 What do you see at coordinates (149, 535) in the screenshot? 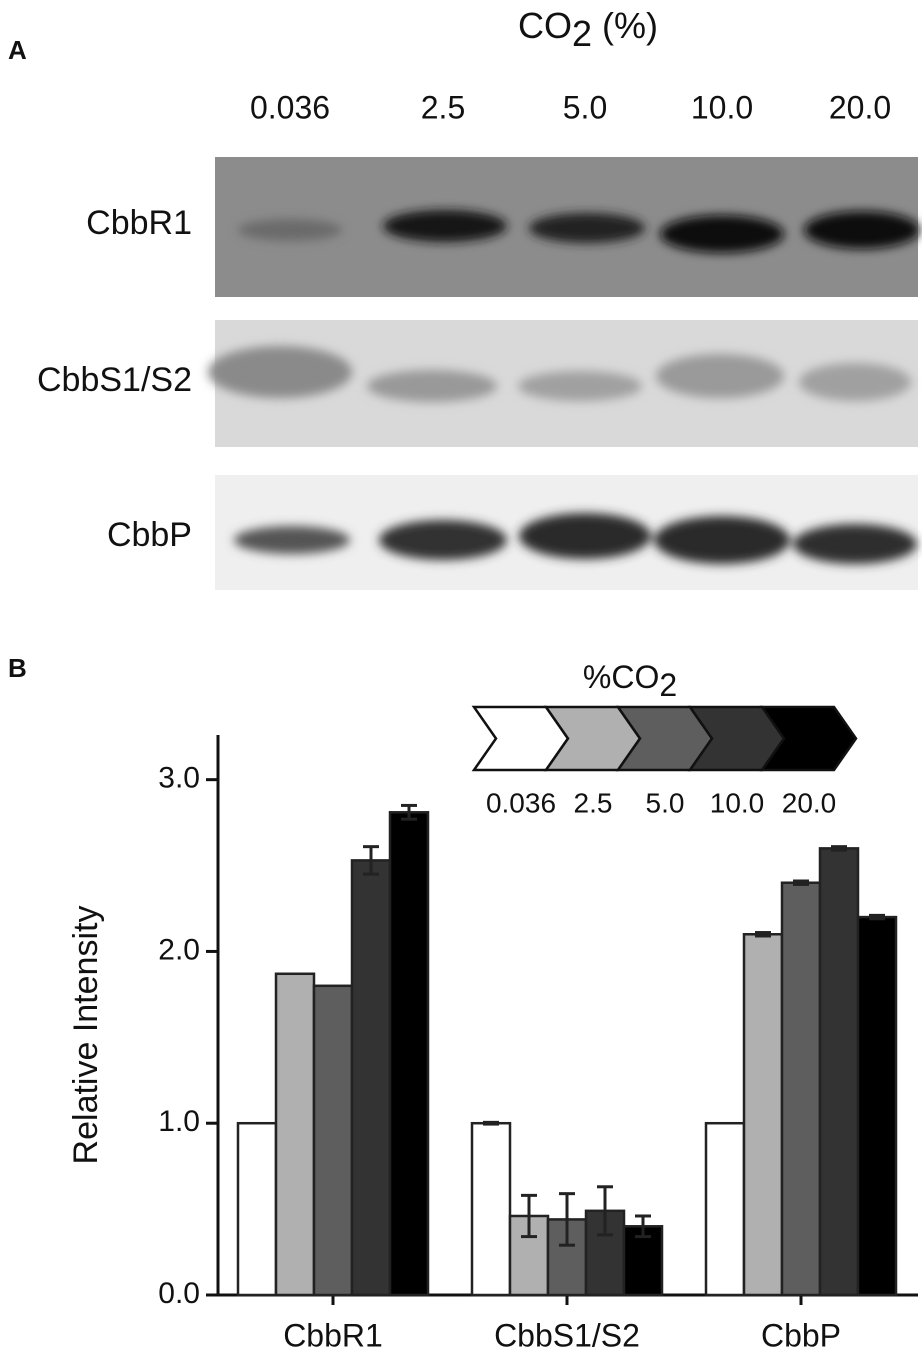
I see `row-label: CbbP` at bounding box center [149, 535].